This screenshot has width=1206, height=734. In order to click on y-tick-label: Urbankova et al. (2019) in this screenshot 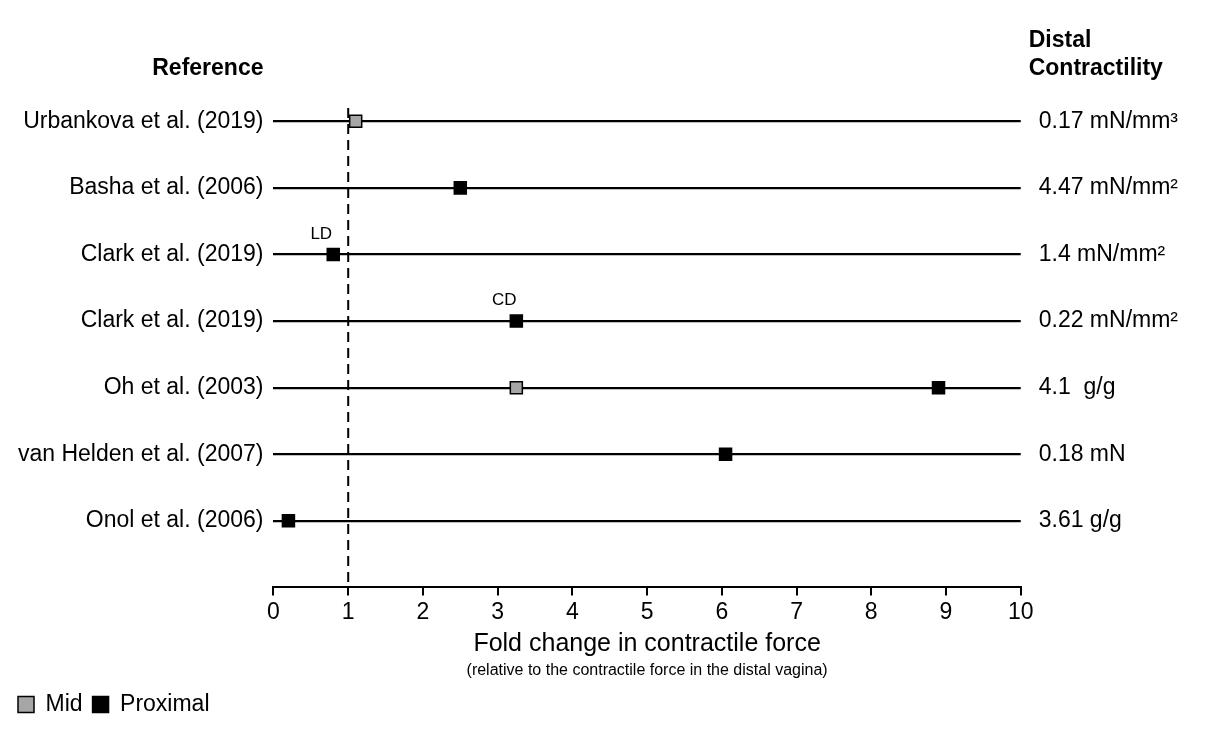, I will do `click(143, 119)`.